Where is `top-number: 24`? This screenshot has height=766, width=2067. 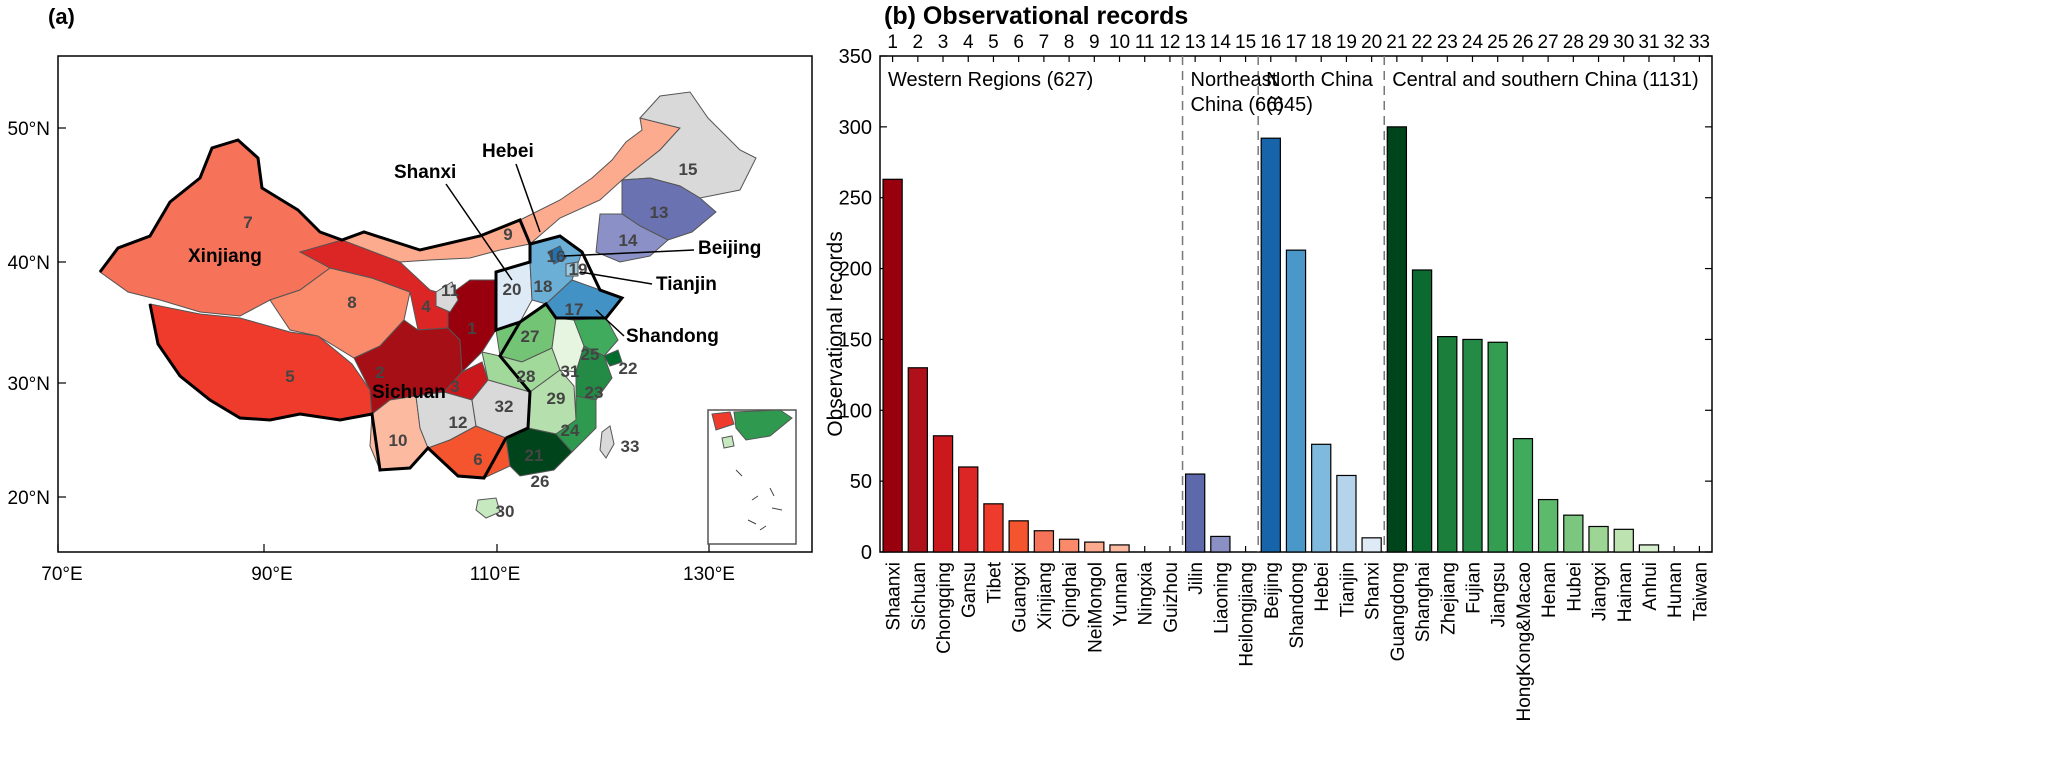
top-number: 24 is located at coordinates (1473, 42).